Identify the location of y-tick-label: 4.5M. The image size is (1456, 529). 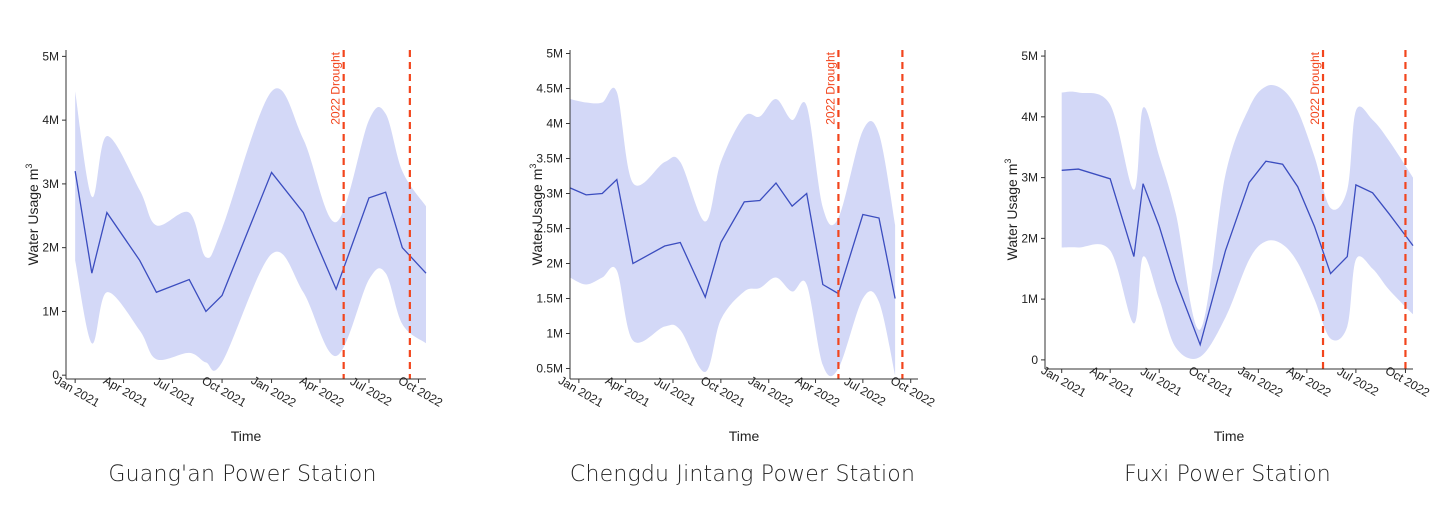
(549, 89).